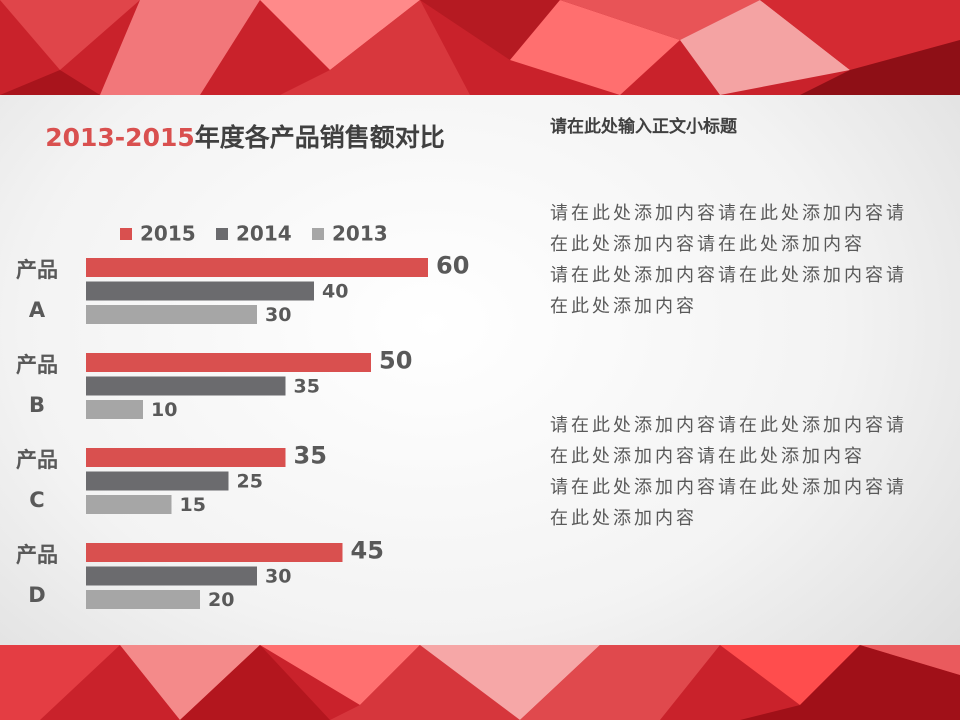  What do you see at coordinates (335, 292) in the screenshot?
I see `data-label: 40` at bounding box center [335, 292].